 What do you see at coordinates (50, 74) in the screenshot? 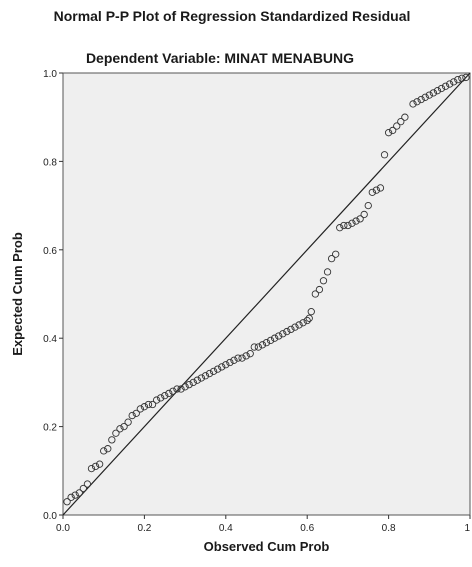
I see `y-tick-label: 1.0` at bounding box center [50, 74].